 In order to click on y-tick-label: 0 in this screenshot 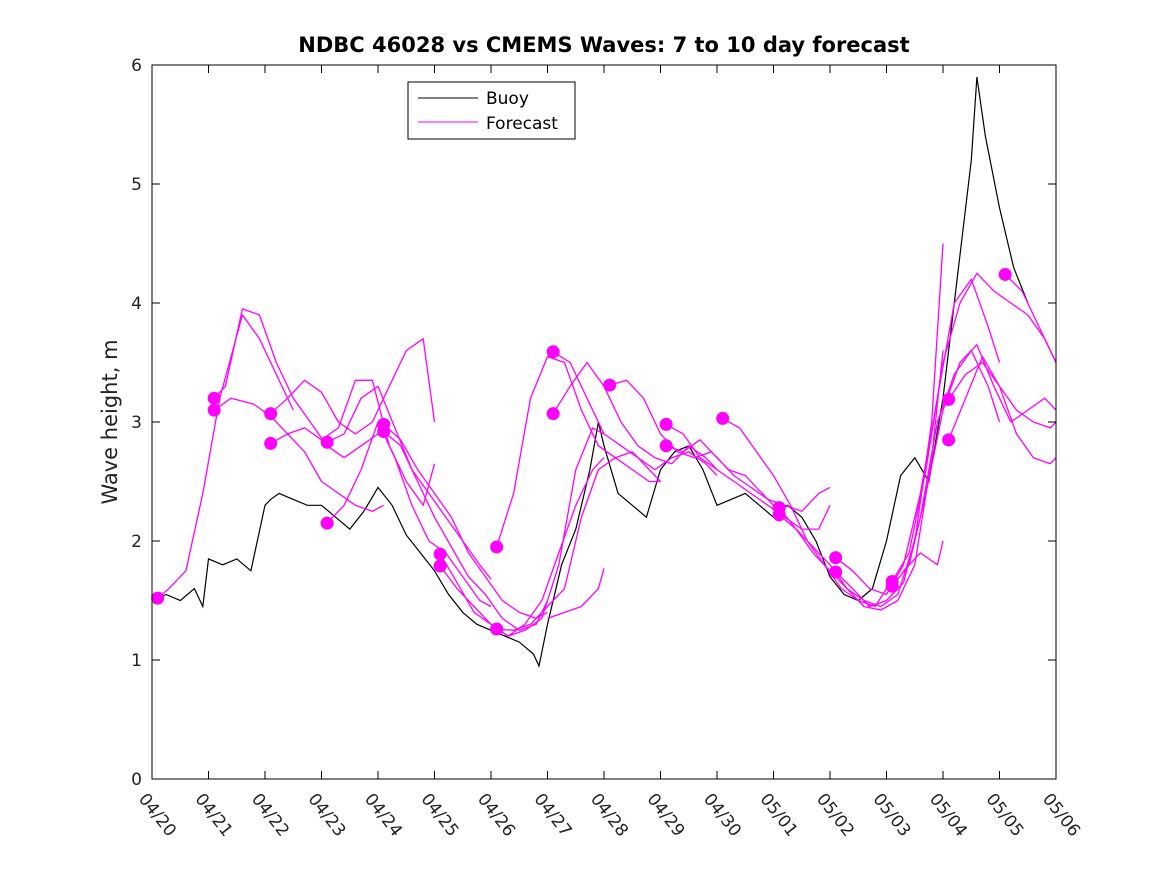, I will do `click(136, 780)`.